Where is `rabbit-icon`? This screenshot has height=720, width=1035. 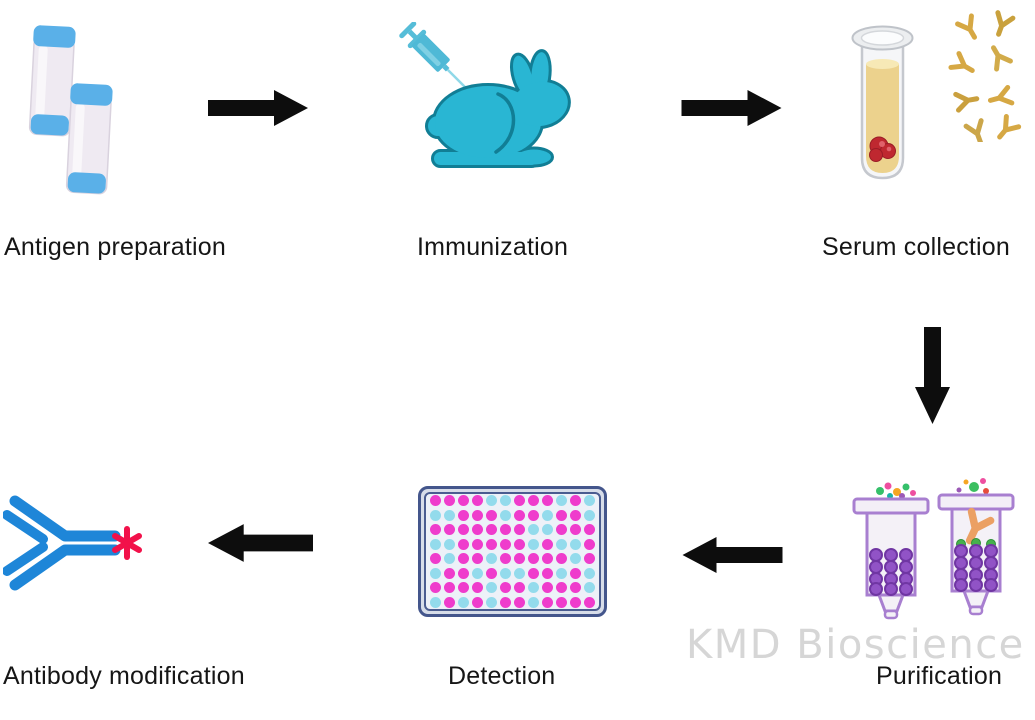
rabbit-icon is located at coordinates (498, 108).